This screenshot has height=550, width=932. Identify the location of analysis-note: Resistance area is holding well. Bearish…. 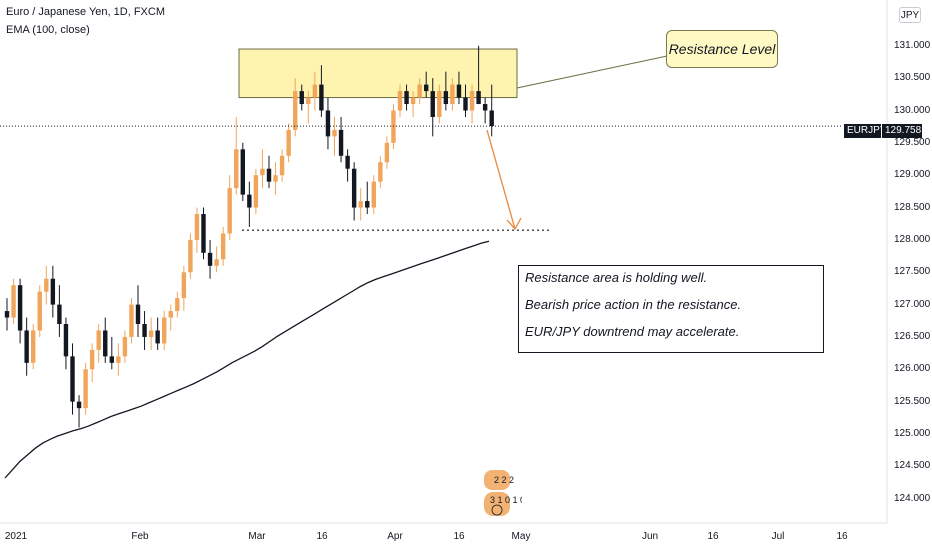
(671, 309).